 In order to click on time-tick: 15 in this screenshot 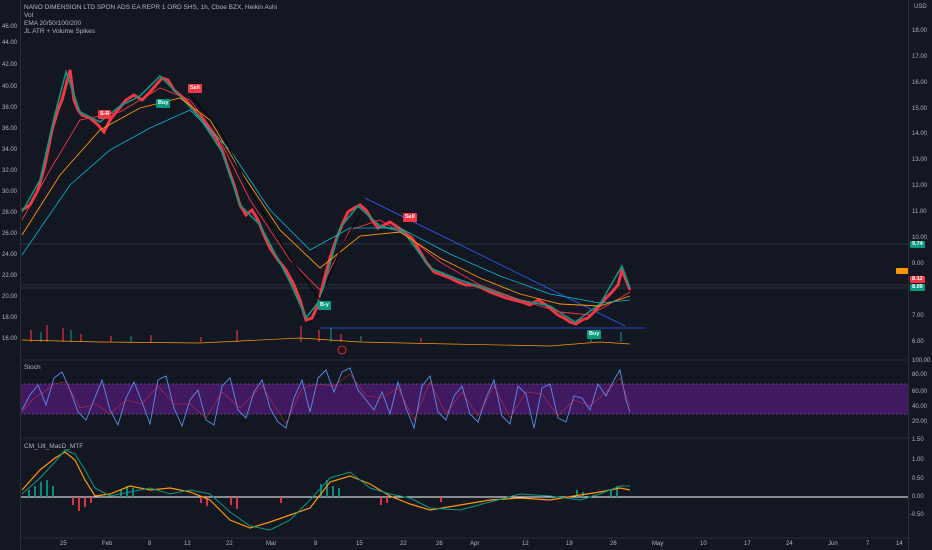, I will do `click(359, 544)`.